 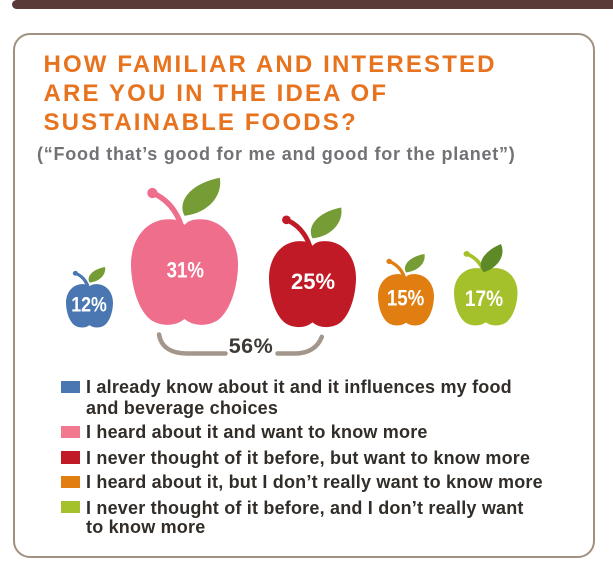 What do you see at coordinates (313, 281) in the screenshot?
I see `svg-text: 25%` at bounding box center [313, 281].